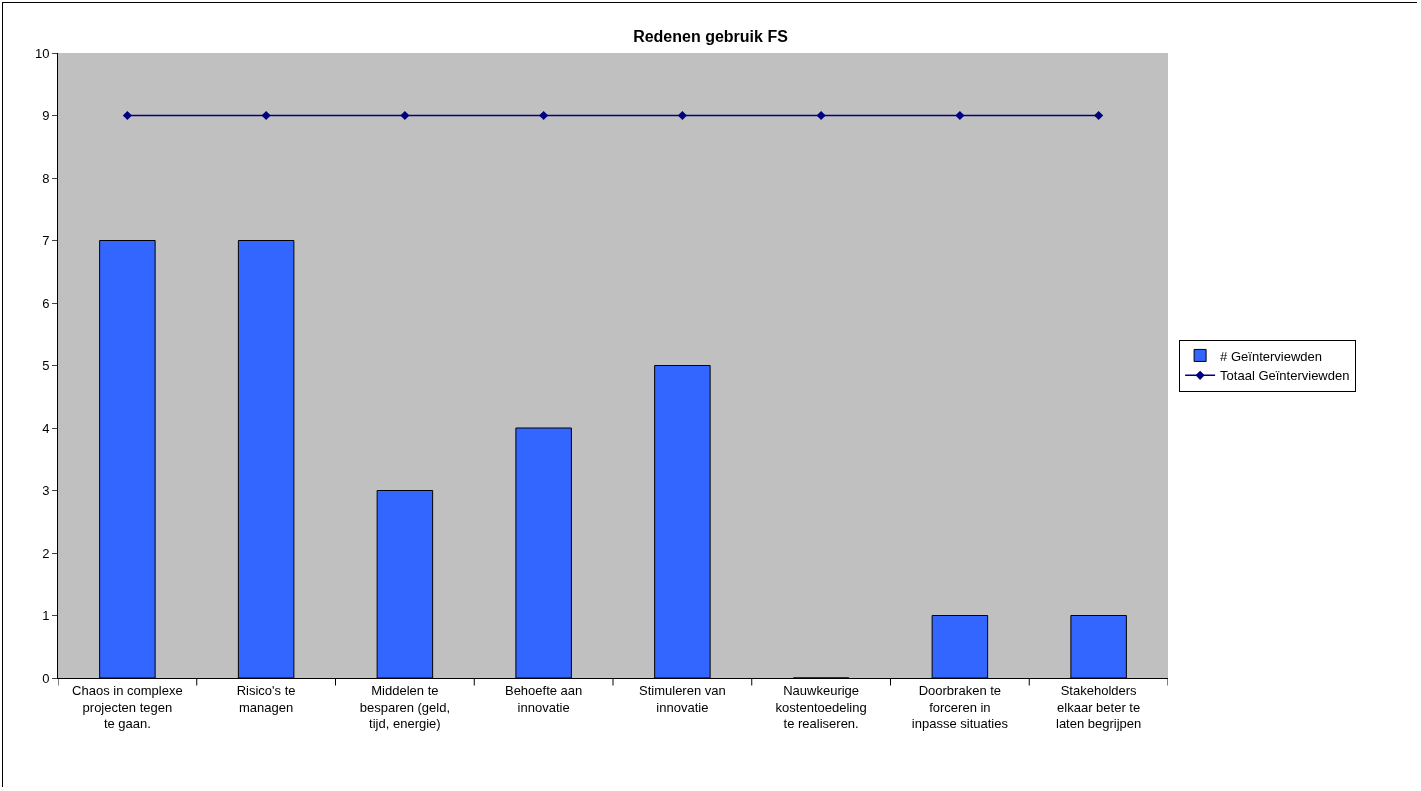  I want to click on legend-label: # Geïnterviewden, so click(1271, 356).